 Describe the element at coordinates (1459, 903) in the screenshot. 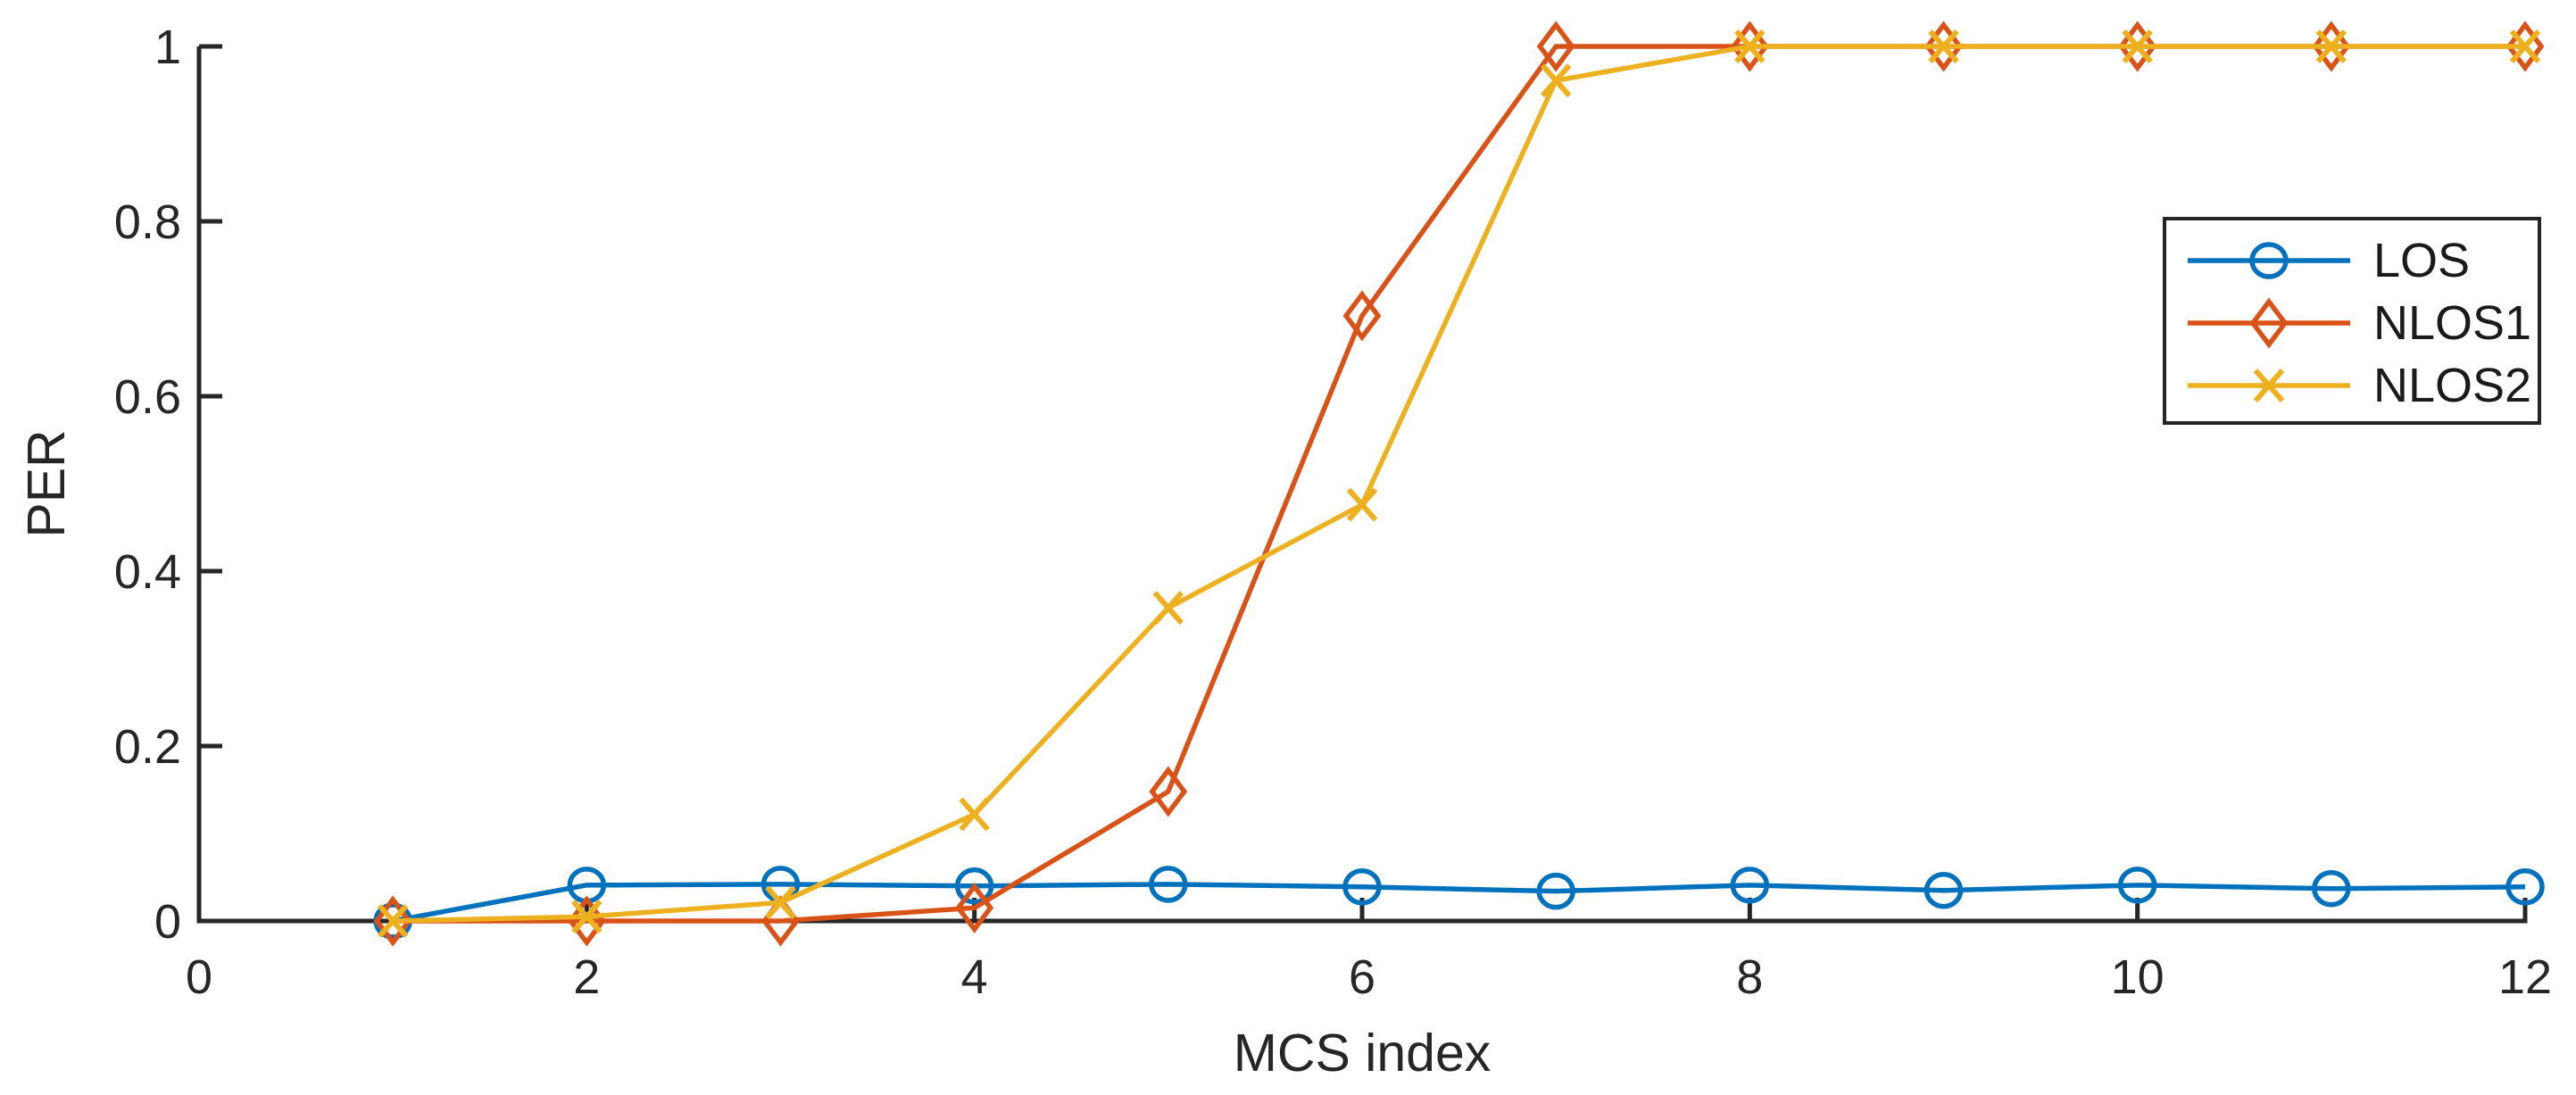

I see `los-line` at that location.